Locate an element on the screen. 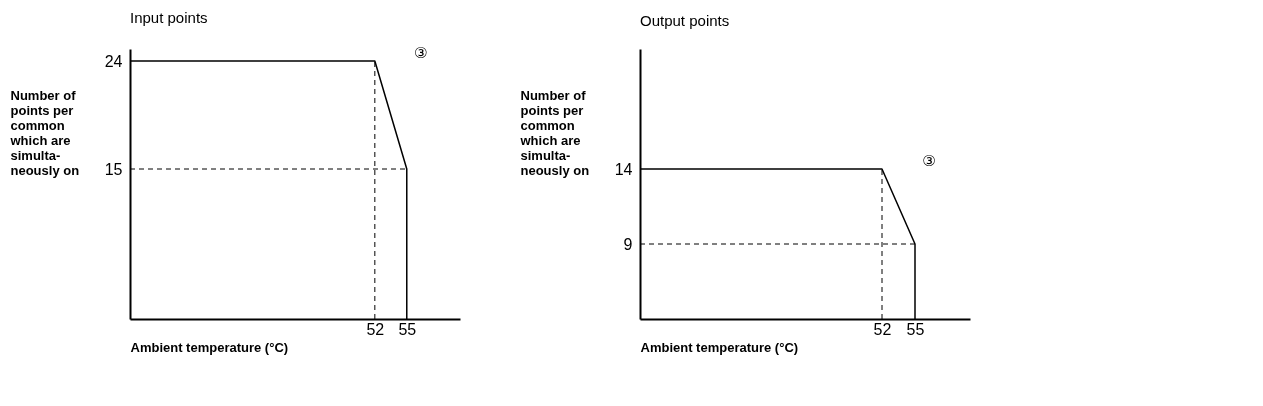 This screenshot has height=406, width=1263. y-tick-label: 14 is located at coordinates (623, 169).